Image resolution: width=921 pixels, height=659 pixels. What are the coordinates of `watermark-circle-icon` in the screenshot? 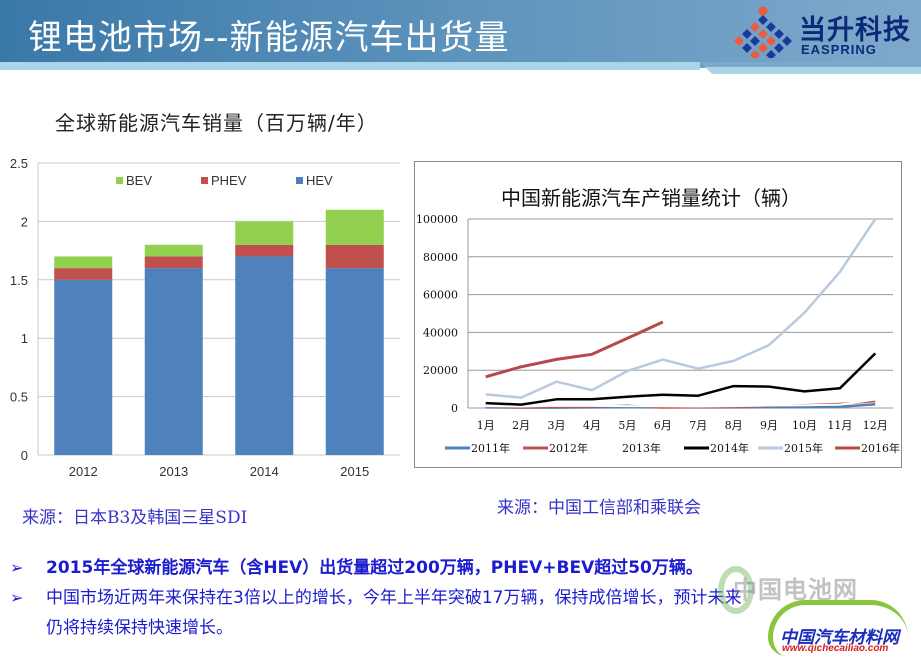 It's located at (736, 590).